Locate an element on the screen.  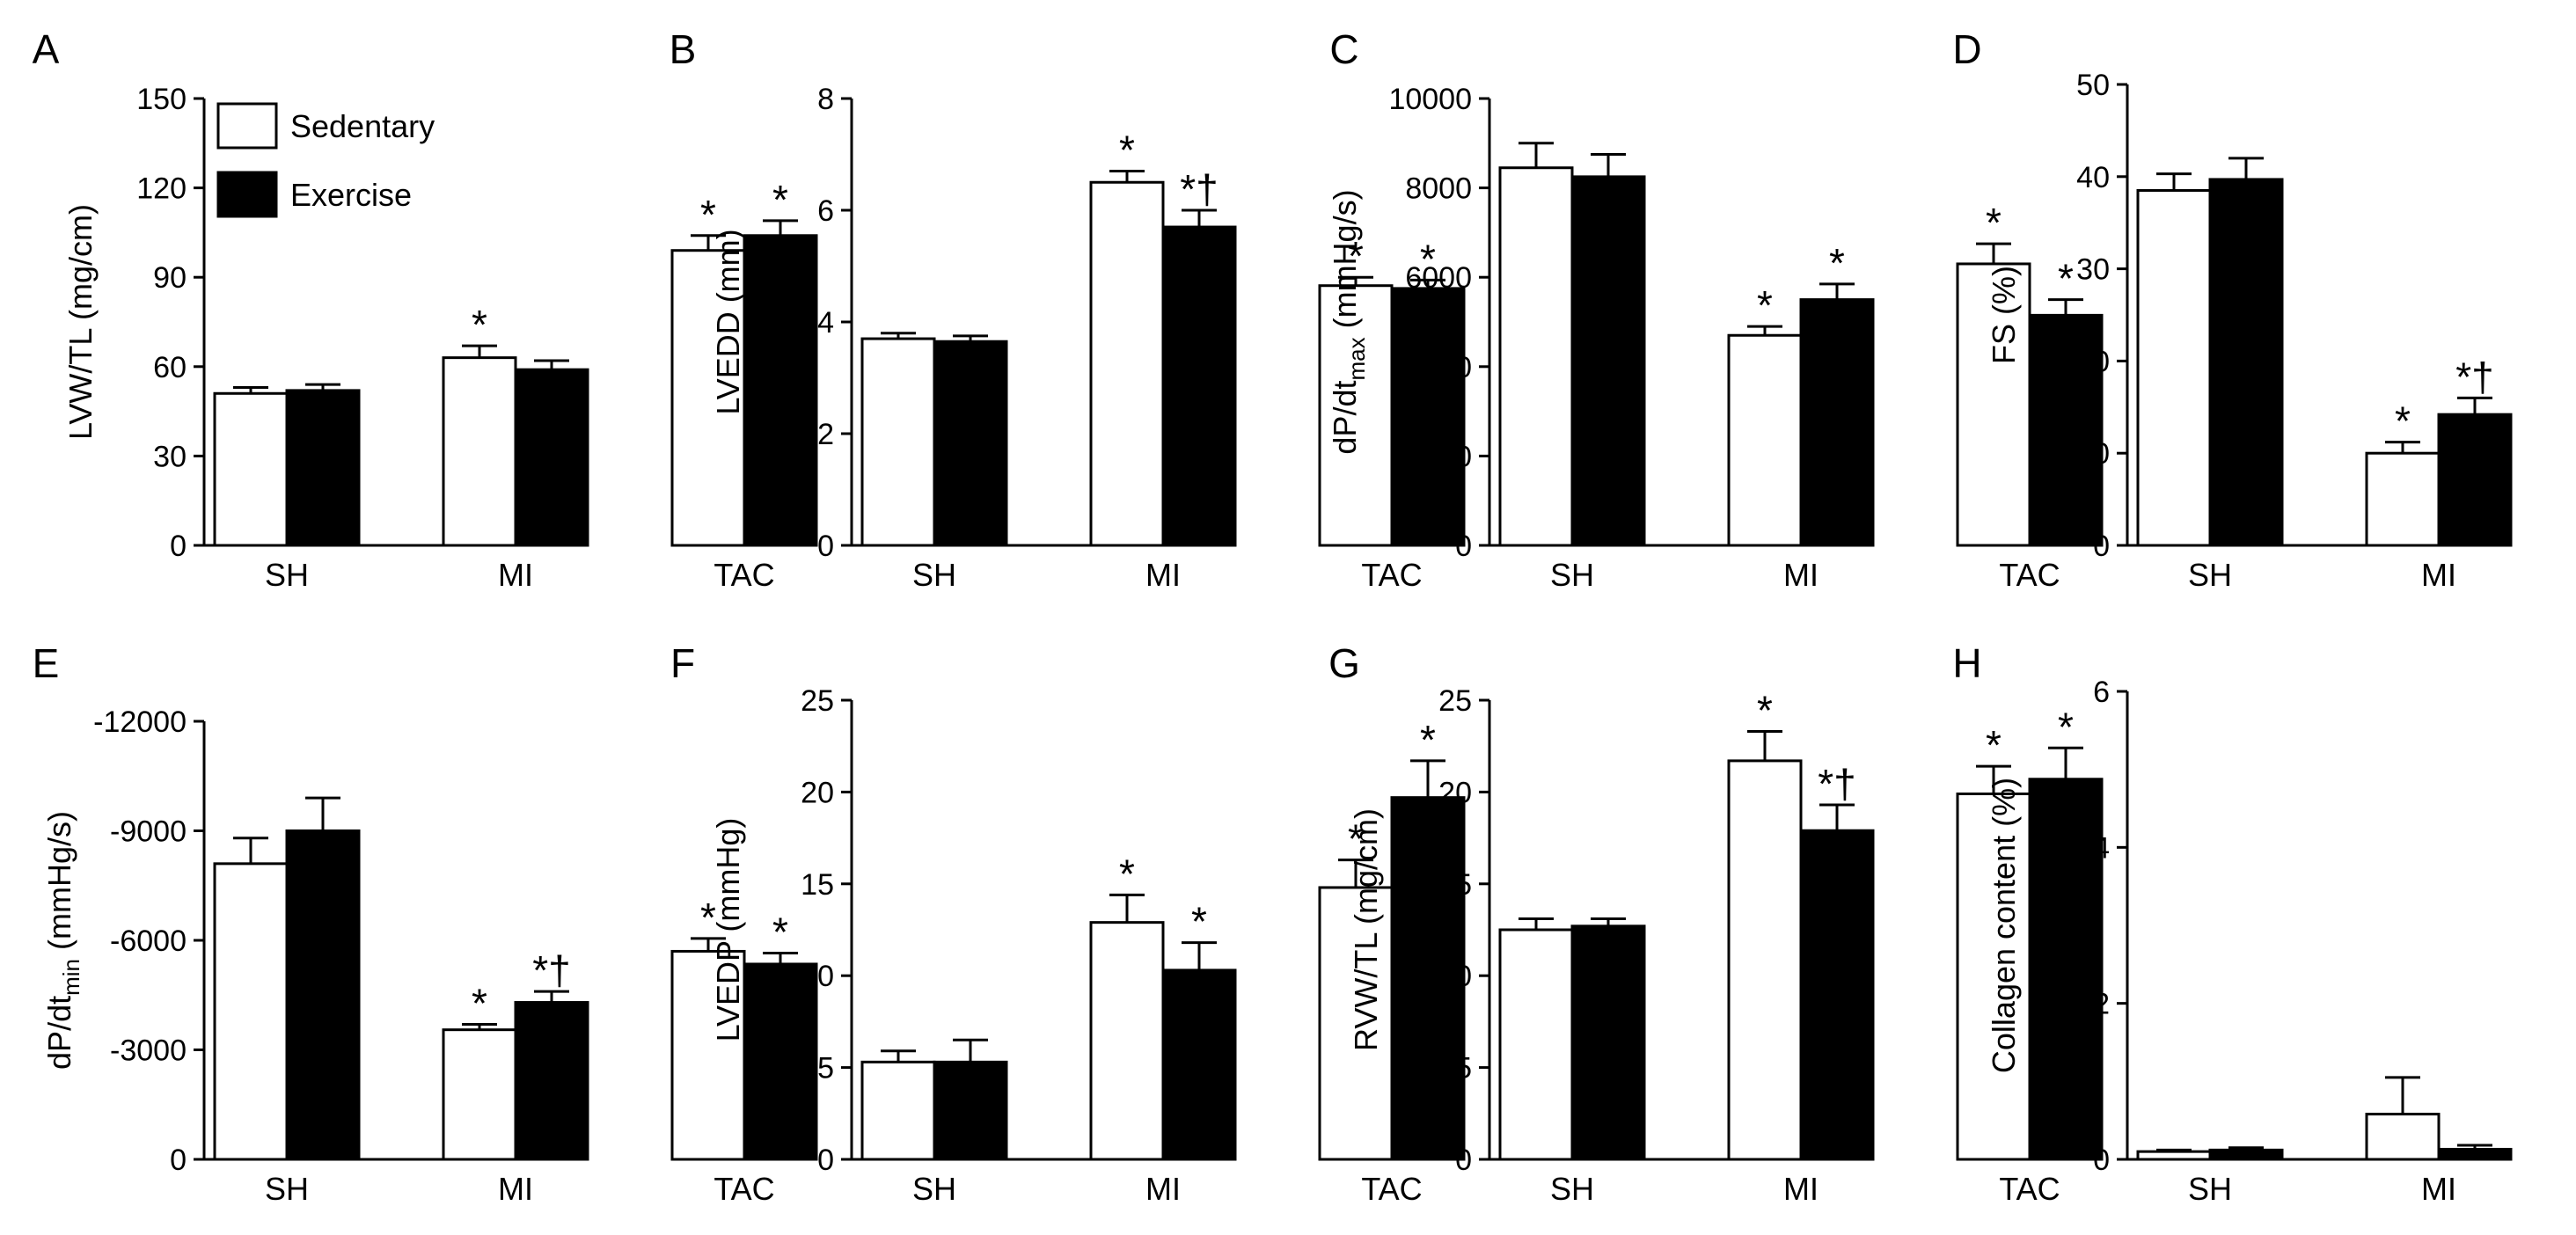
legend-swatch-exercise is located at coordinates (247, 194).